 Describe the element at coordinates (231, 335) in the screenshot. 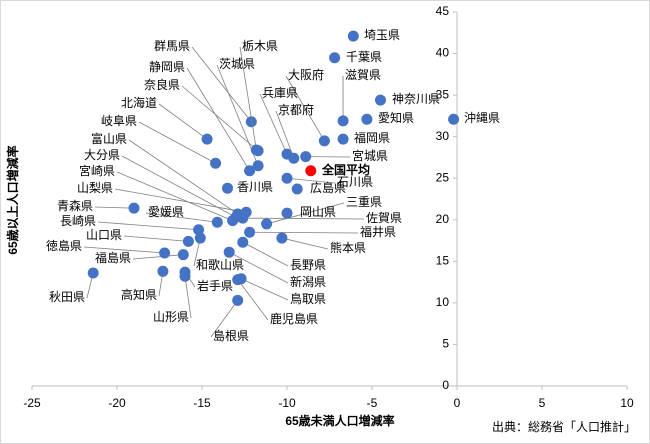

I see `point-label: 島根県` at that location.